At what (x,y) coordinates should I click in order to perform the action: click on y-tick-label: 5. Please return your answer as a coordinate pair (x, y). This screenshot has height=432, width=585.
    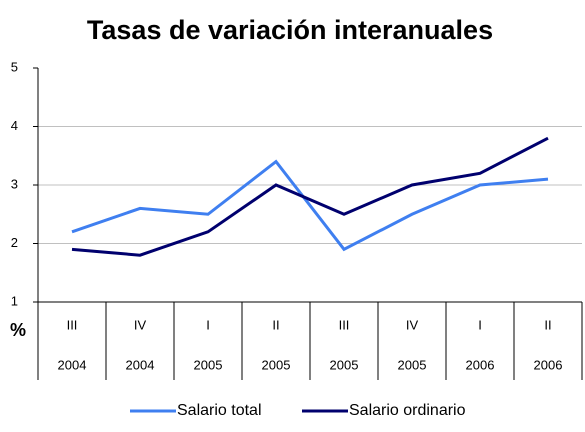
    Looking at the image, I should click on (14, 66).